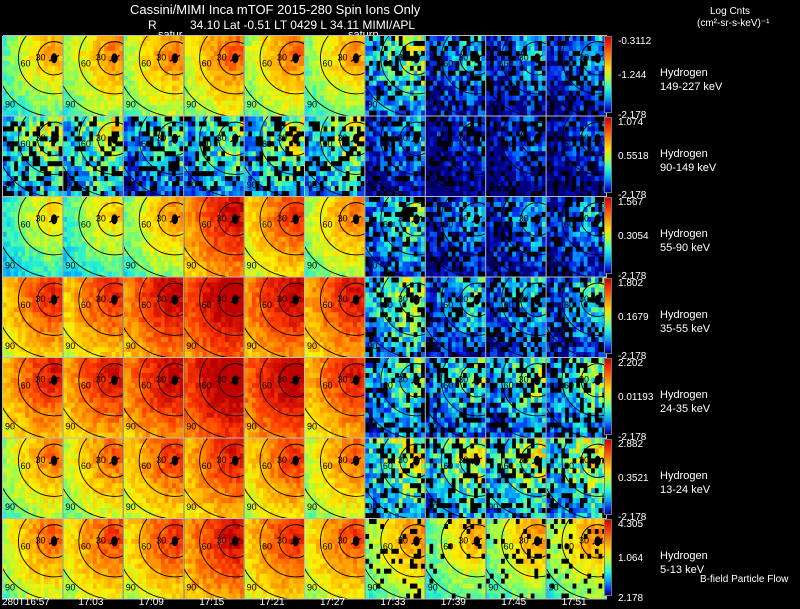 The image size is (800, 609). What do you see at coordinates (631, 202) in the screenshot?
I see `scale-max-value: 1.567` at bounding box center [631, 202].